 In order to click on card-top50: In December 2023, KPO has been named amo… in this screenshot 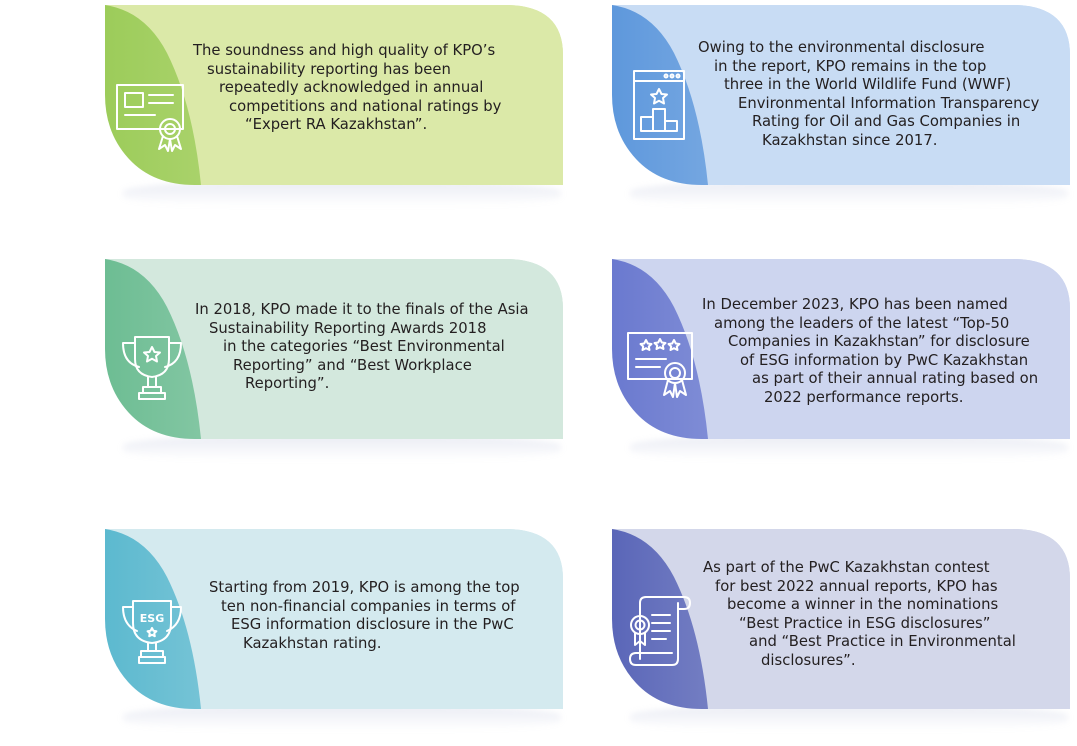, I will do `click(841, 360)`.